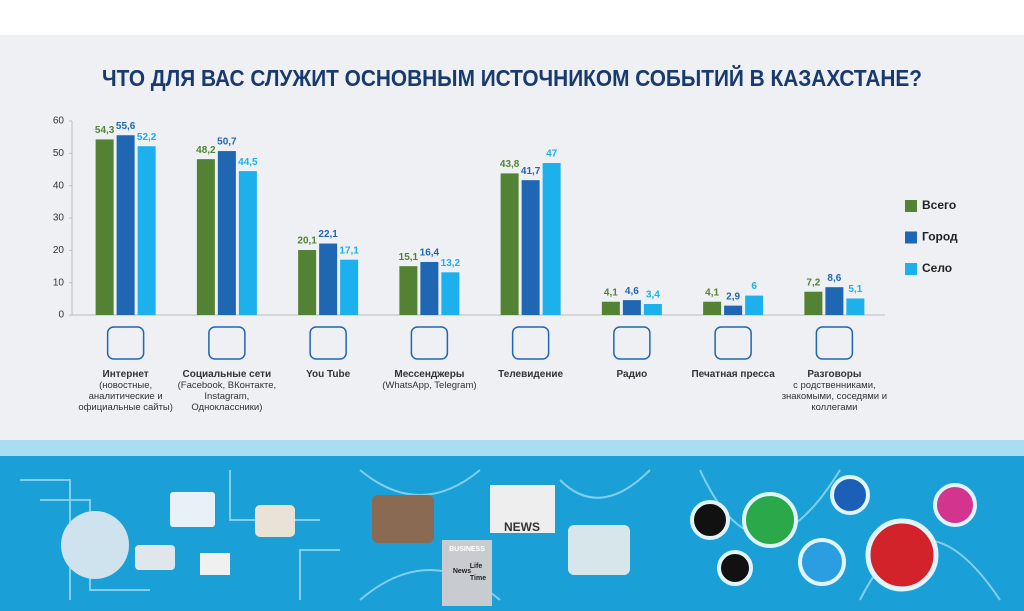 This screenshot has width=1024, height=611. Describe the element at coordinates (61, 315) in the screenshot. I see `y-tick-label: 0` at that location.